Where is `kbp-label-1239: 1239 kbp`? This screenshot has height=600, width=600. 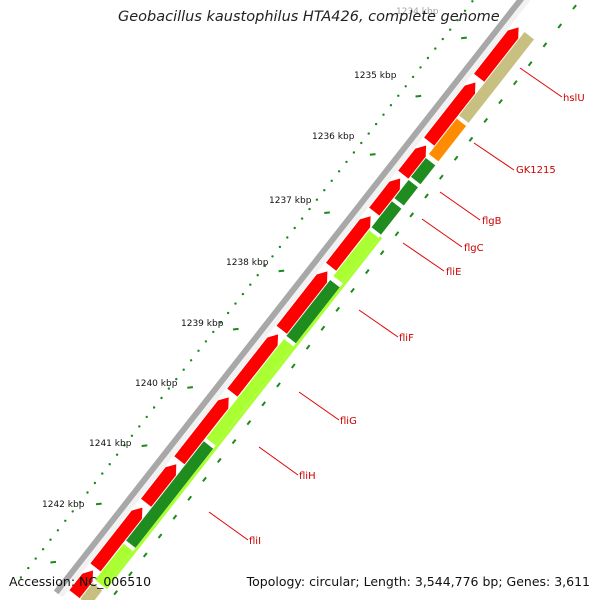
kbp-label-1239: 1239 kbp is located at coordinates (202, 324).